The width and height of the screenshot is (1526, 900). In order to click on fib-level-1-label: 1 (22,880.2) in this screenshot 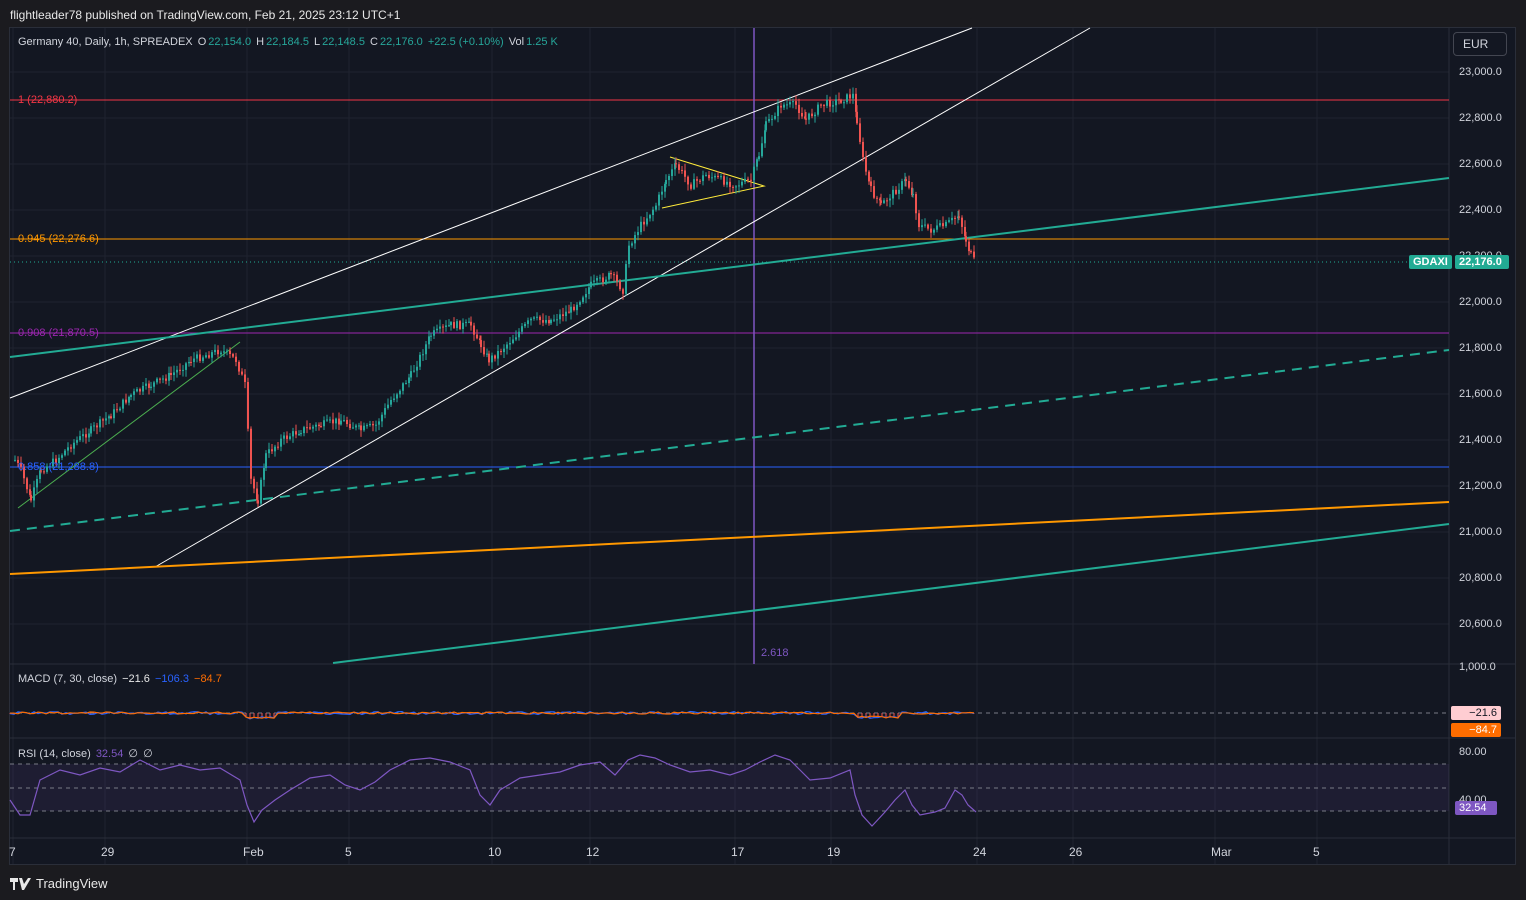, I will do `click(48, 100)`.